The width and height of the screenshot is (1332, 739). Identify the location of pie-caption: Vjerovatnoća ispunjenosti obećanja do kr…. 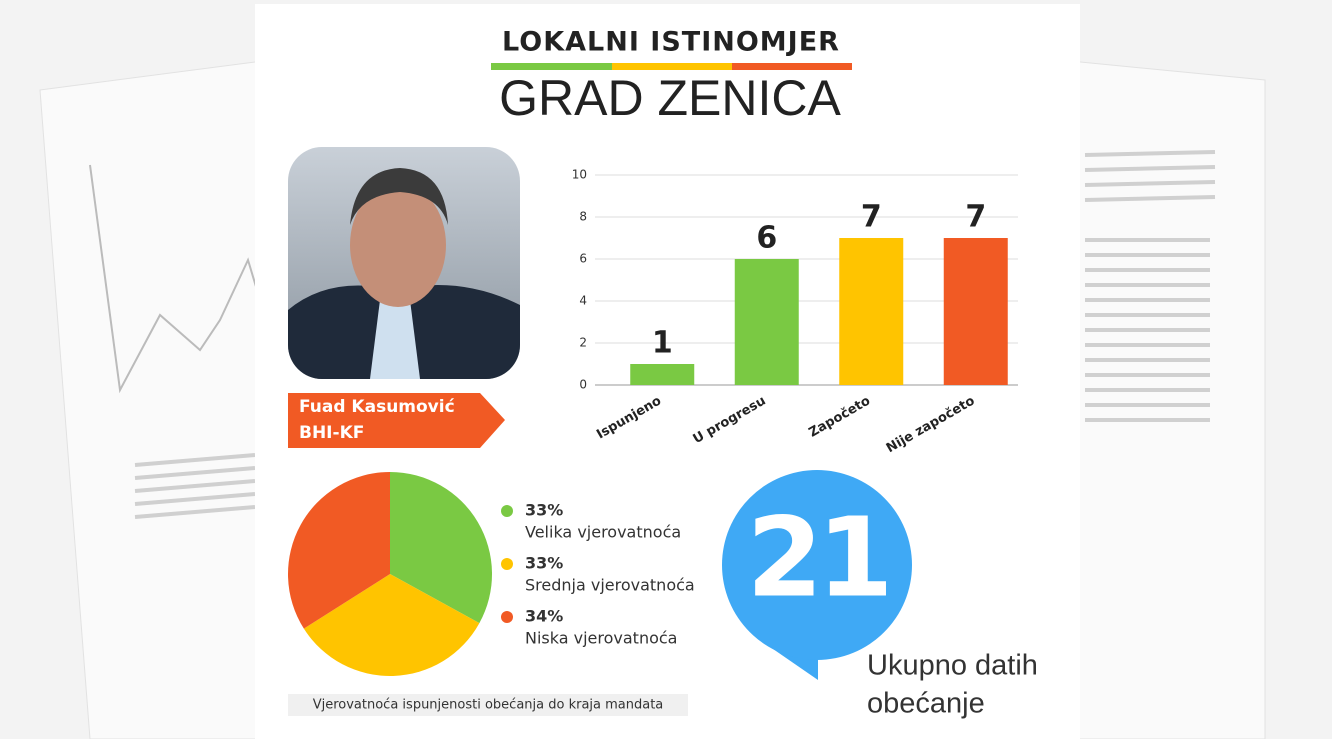
(488, 705).